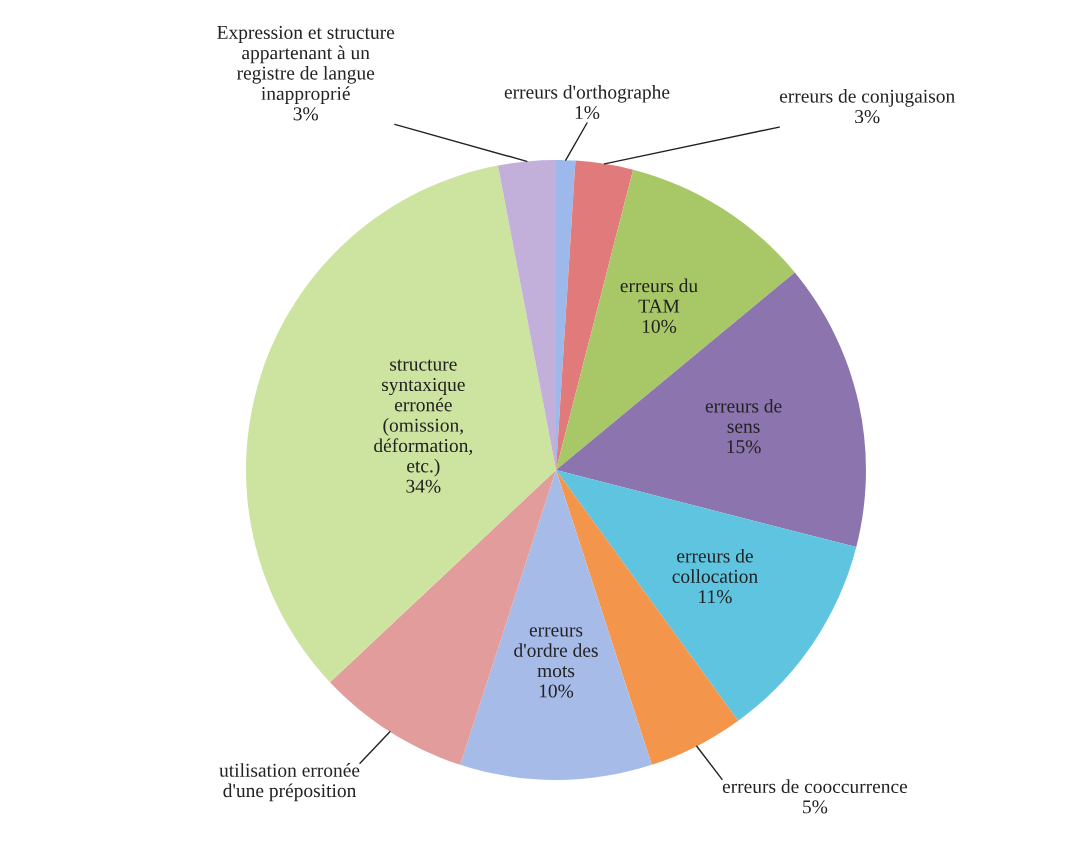  I want to click on slice-label: erreurs d'ordre des mots, so click(556, 652).